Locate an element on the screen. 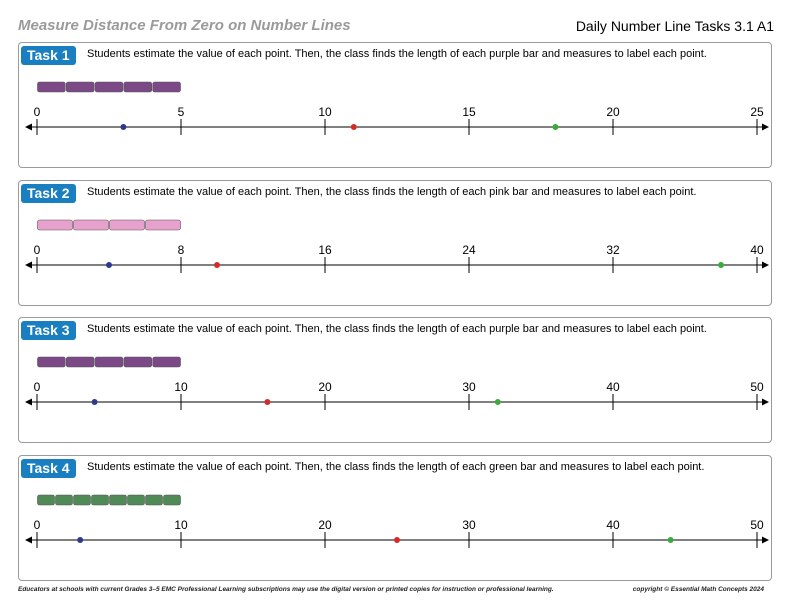 This screenshot has height=612, width=792. tick-label: 24 is located at coordinates (469, 250).